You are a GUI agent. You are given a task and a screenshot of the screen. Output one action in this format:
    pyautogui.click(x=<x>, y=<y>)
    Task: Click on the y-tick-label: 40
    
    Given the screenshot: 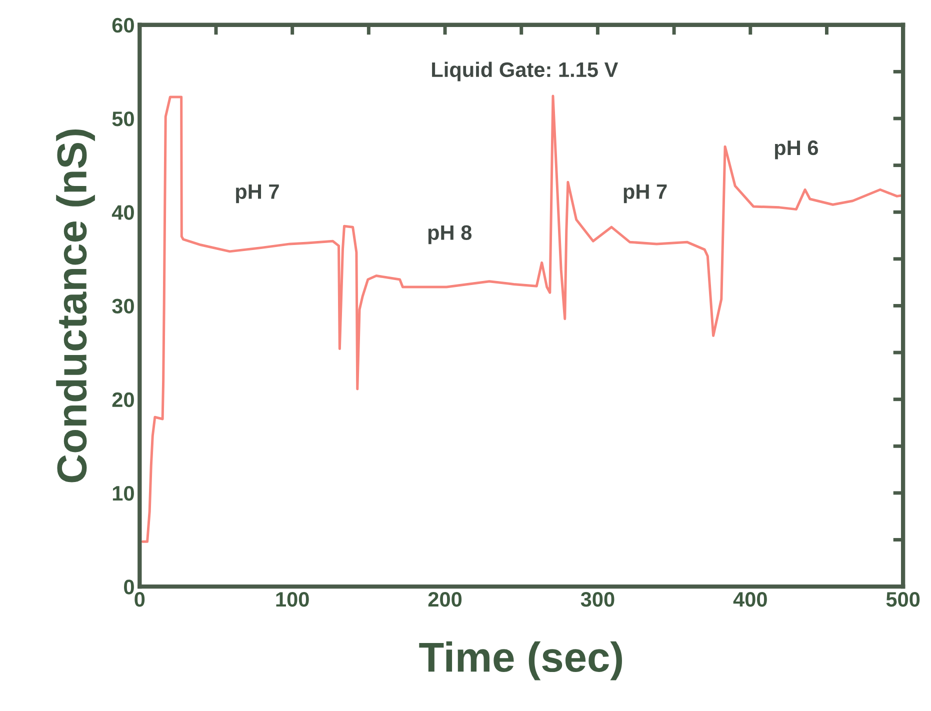 What is the action you would take?
    pyautogui.click(x=123, y=212)
    